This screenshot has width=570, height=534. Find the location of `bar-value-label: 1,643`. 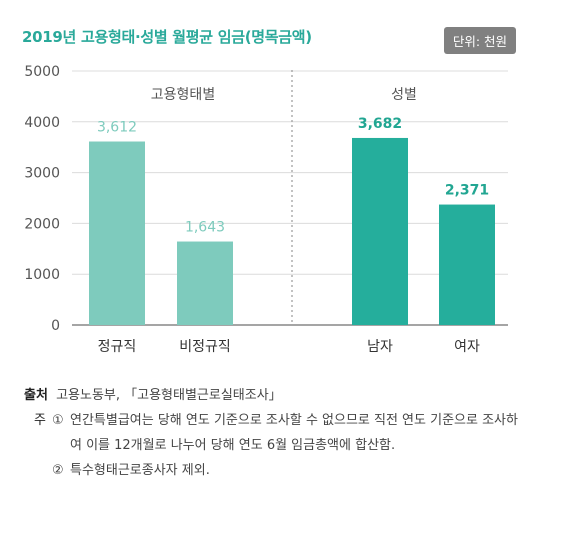

bar-value-label: 1,643 is located at coordinates (205, 228).